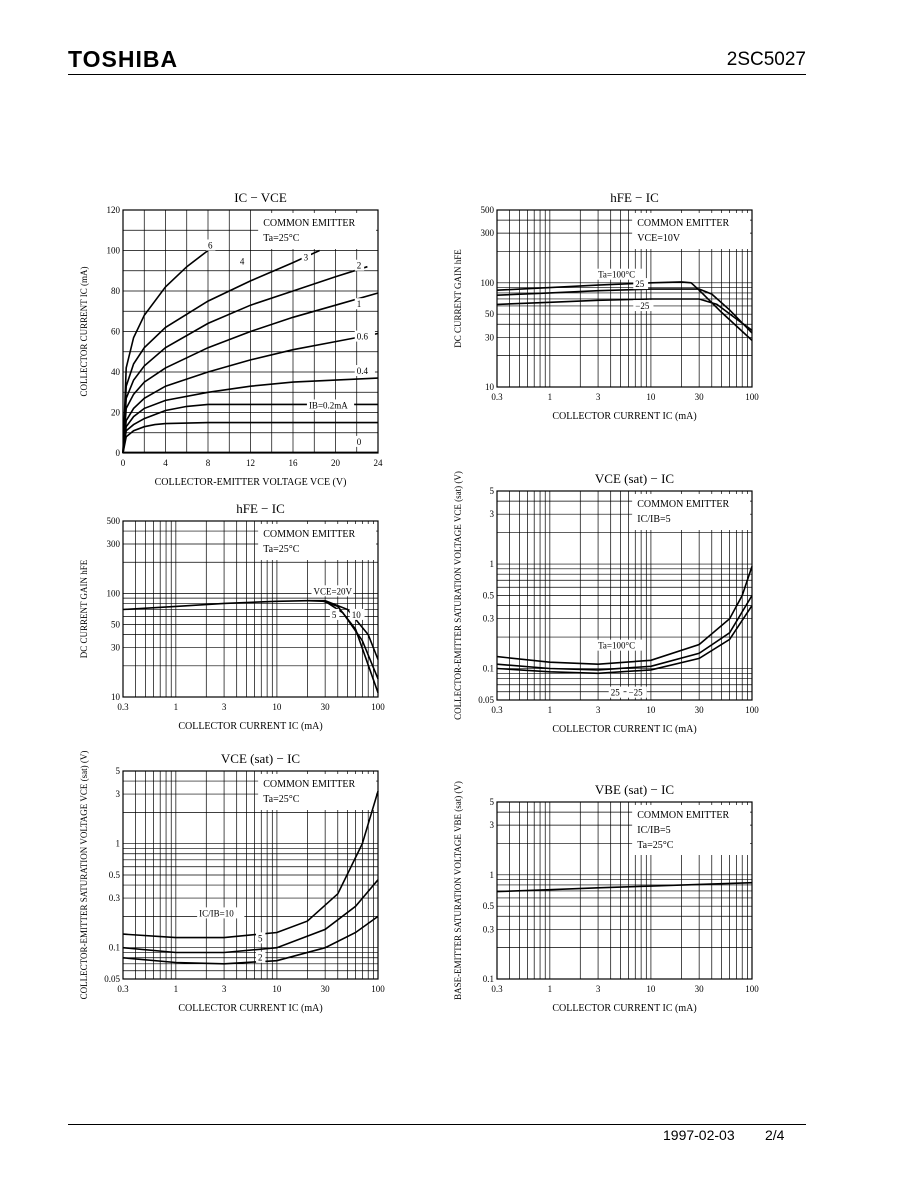  I want to click on part-number: 2SC5027, so click(766, 59).